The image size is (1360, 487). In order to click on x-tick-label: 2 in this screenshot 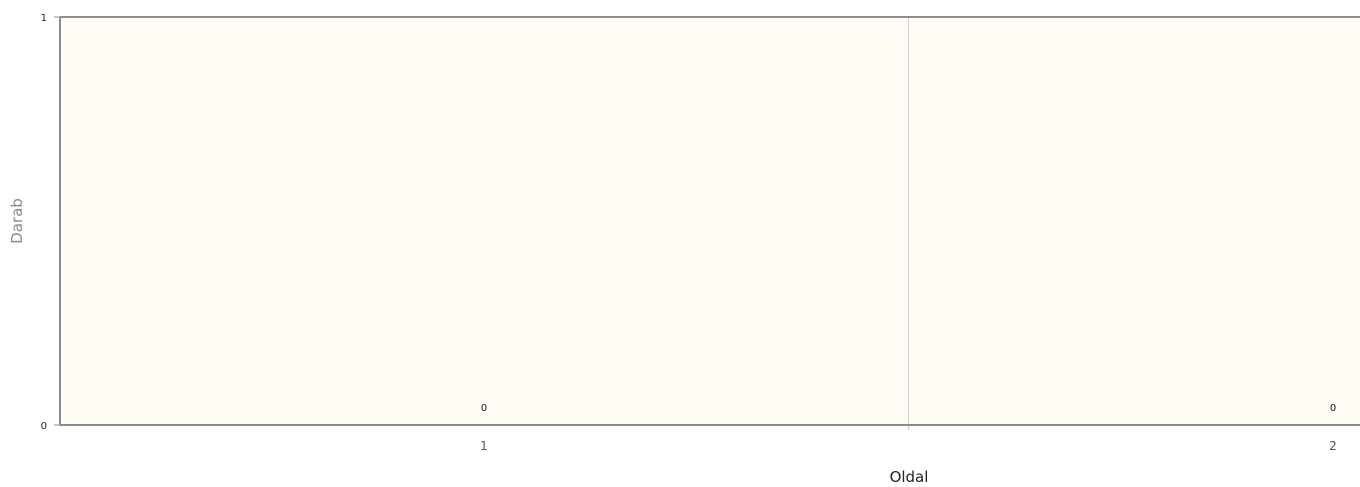, I will do `click(1333, 446)`.